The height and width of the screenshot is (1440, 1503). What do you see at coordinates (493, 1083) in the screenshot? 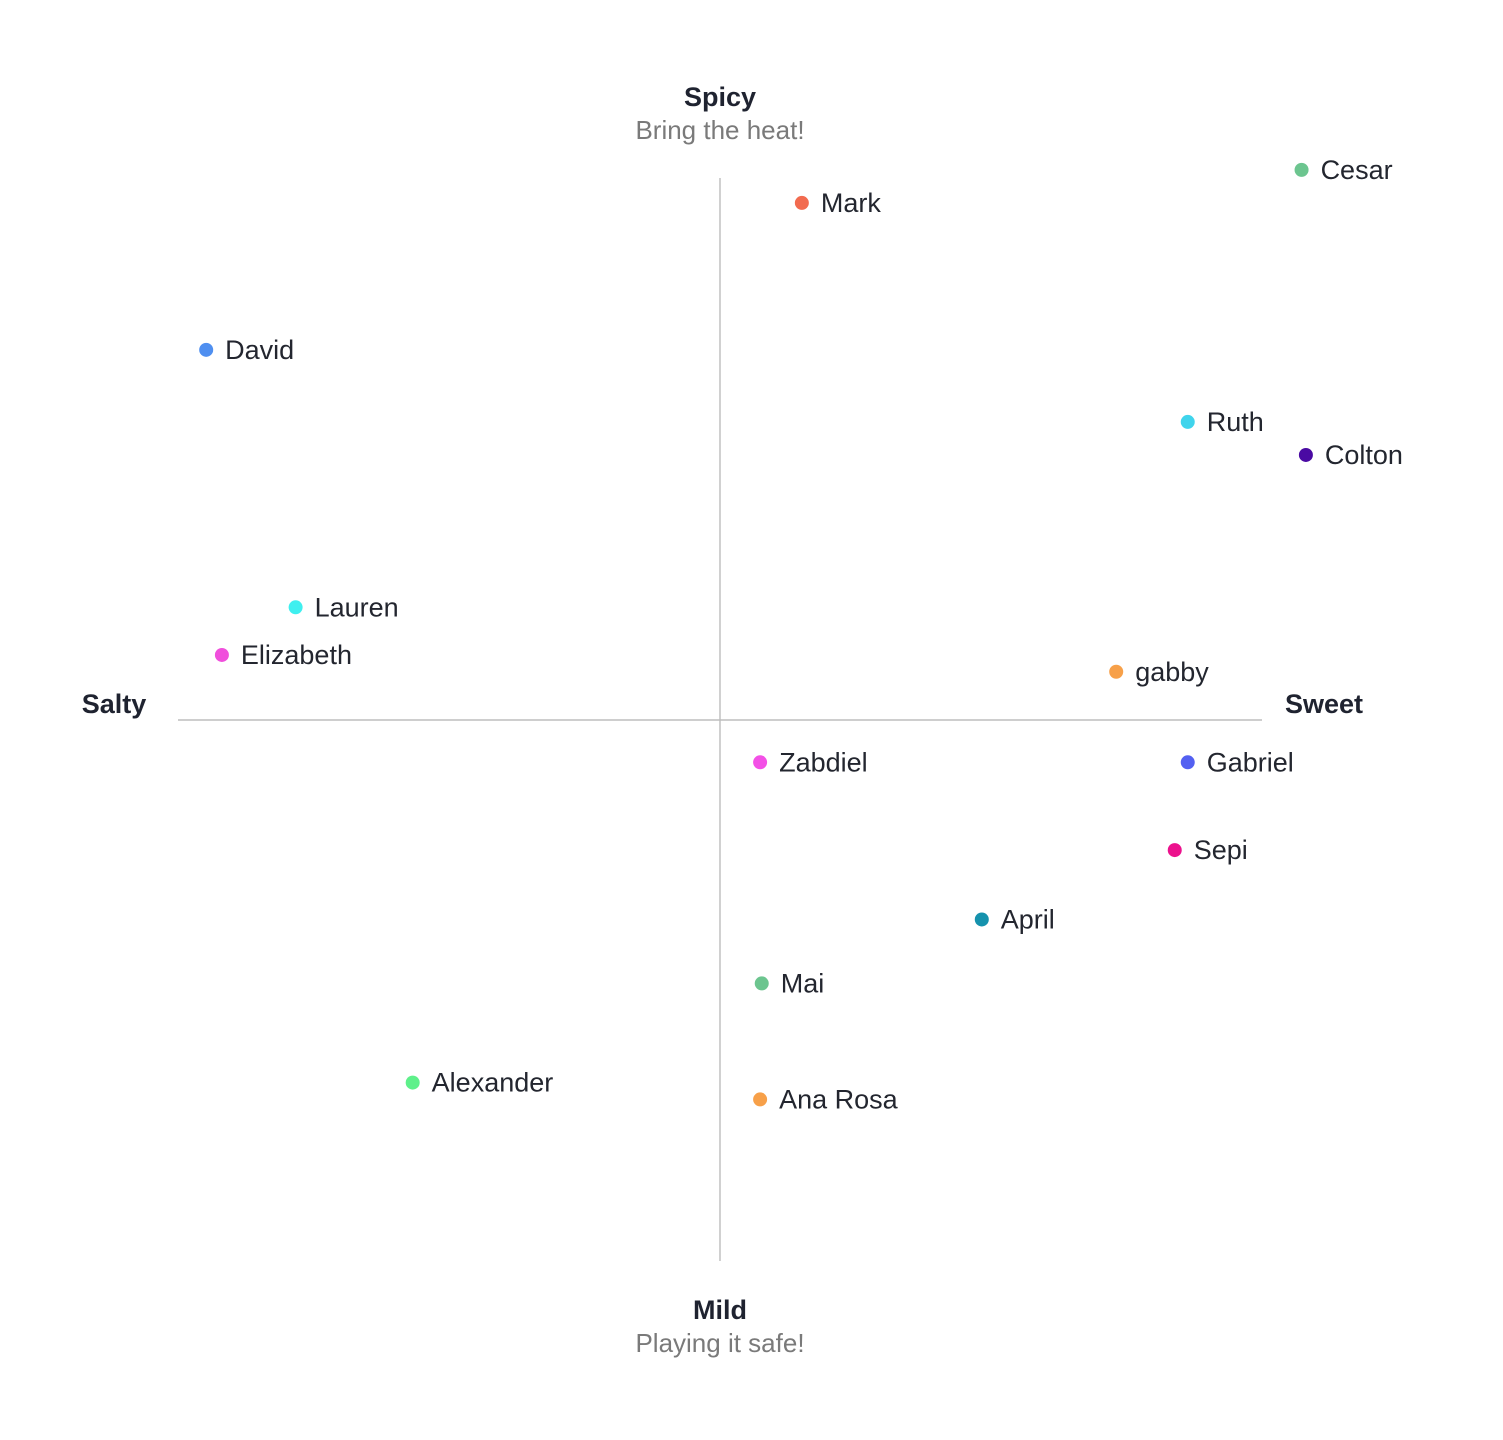
I see `point-label-alexander: Alexander` at bounding box center [493, 1083].